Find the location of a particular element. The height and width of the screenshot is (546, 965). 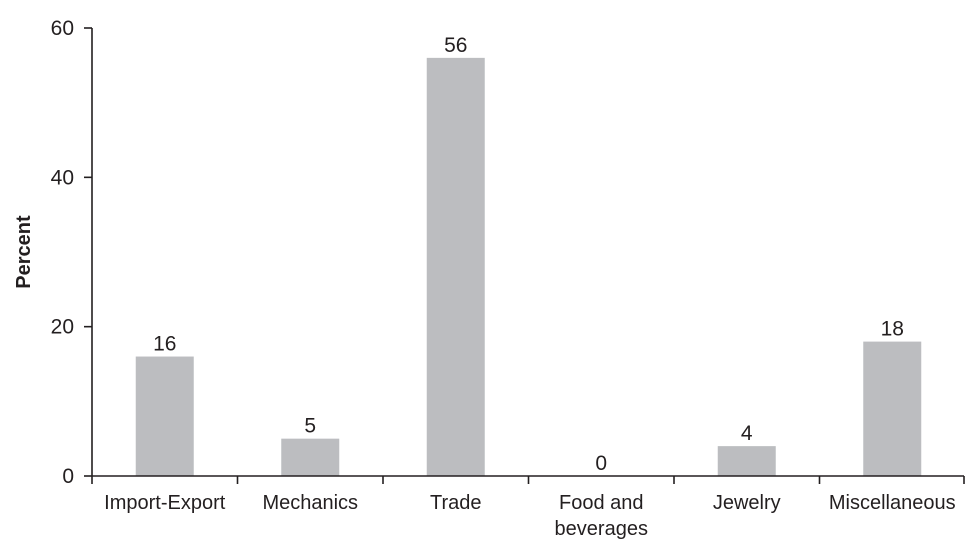

x-category-label-food-and-beverages: Food and beverages is located at coordinates (601, 516).